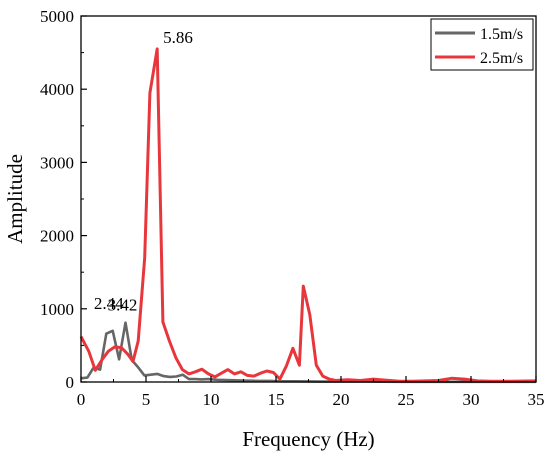  What do you see at coordinates (57, 236) in the screenshot?
I see `y-tick-label: 2000` at bounding box center [57, 236].